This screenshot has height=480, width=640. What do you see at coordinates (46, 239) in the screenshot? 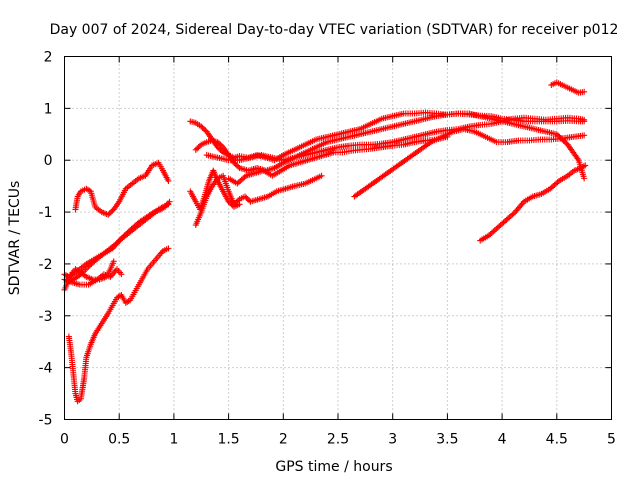
I see `y-tick-labels: -5 -4 -3 -2 -1 0 1 2` at bounding box center [46, 239].